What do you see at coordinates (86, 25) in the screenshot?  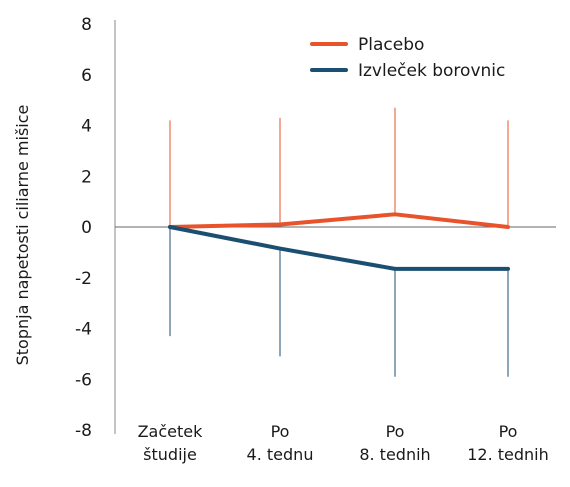 I see `y-tick-label: 8` at bounding box center [86, 25].